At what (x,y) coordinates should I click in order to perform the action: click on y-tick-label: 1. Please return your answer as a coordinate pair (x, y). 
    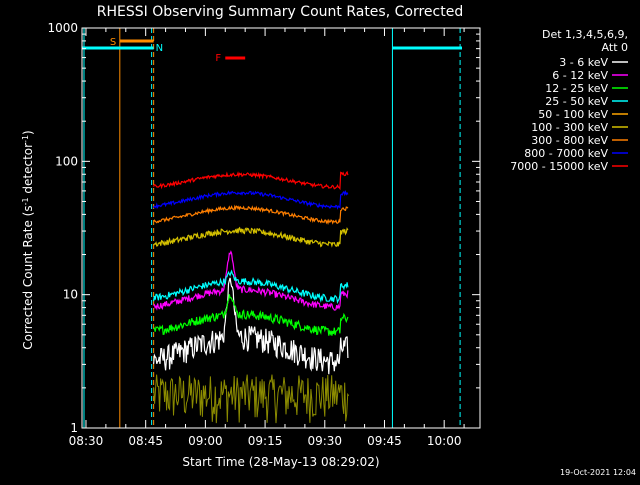
    Looking at the image, I should click on (74, 428).